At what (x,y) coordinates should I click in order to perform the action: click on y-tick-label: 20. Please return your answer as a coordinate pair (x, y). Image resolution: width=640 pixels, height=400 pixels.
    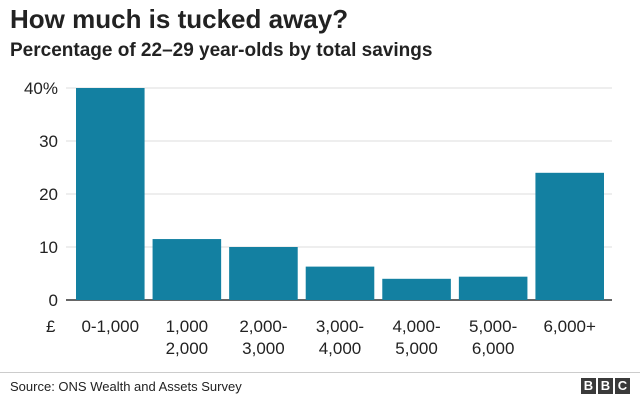
    Looking at the image, I should click on (48, 194).